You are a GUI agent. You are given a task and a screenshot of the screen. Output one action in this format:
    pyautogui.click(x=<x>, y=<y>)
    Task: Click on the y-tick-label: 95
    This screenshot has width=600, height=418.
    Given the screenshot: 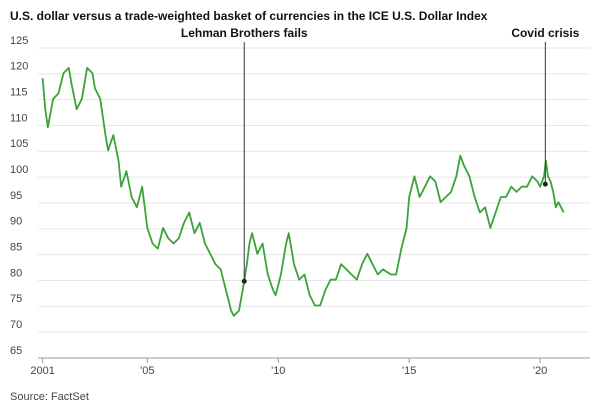 What is the action you would take?
    pyautogui.click(x=16, y=196)
    